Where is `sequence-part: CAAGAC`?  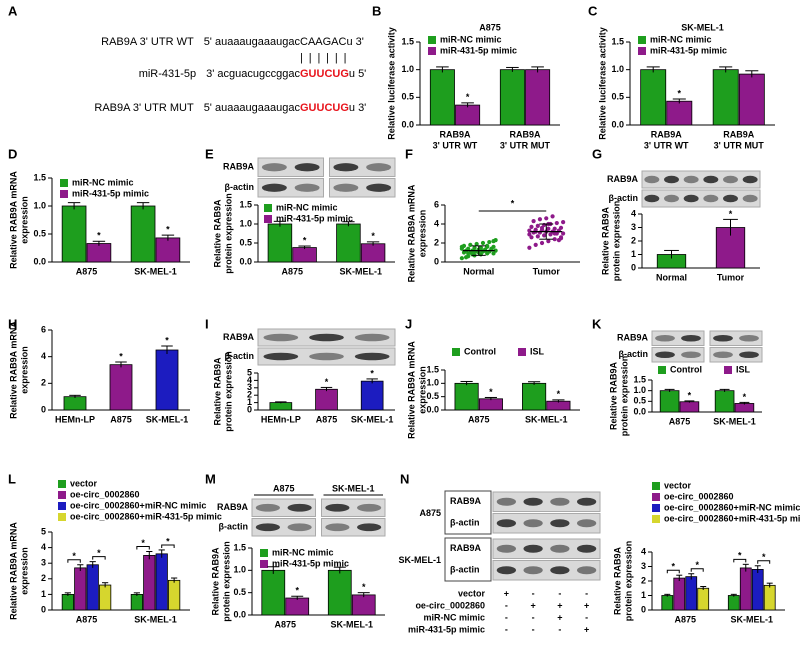
sequence-part: CAAGAC is located at coordinates (323, 42).